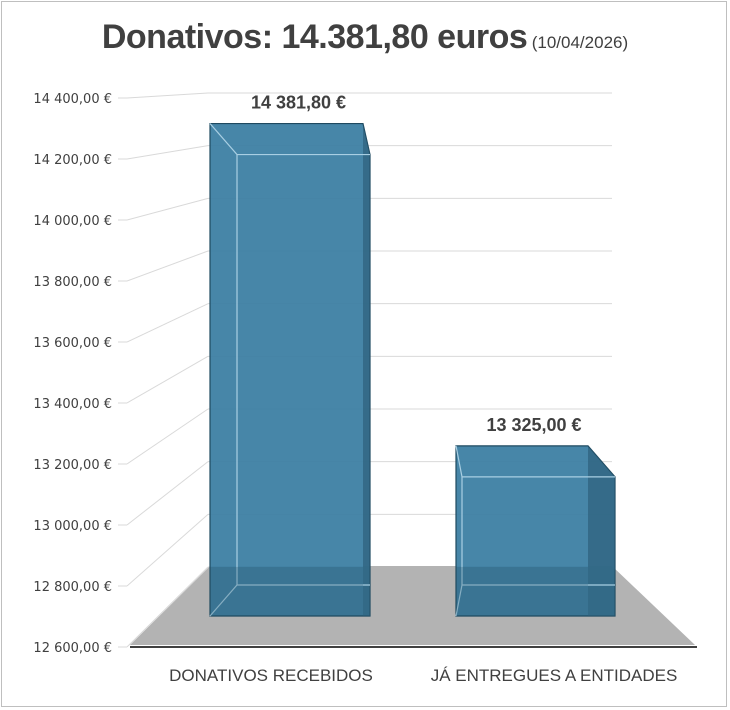  Describe the element at coordinates (72, 221) in the screenshot. I see `y-tick-label: 14 000,00 €` at that location.